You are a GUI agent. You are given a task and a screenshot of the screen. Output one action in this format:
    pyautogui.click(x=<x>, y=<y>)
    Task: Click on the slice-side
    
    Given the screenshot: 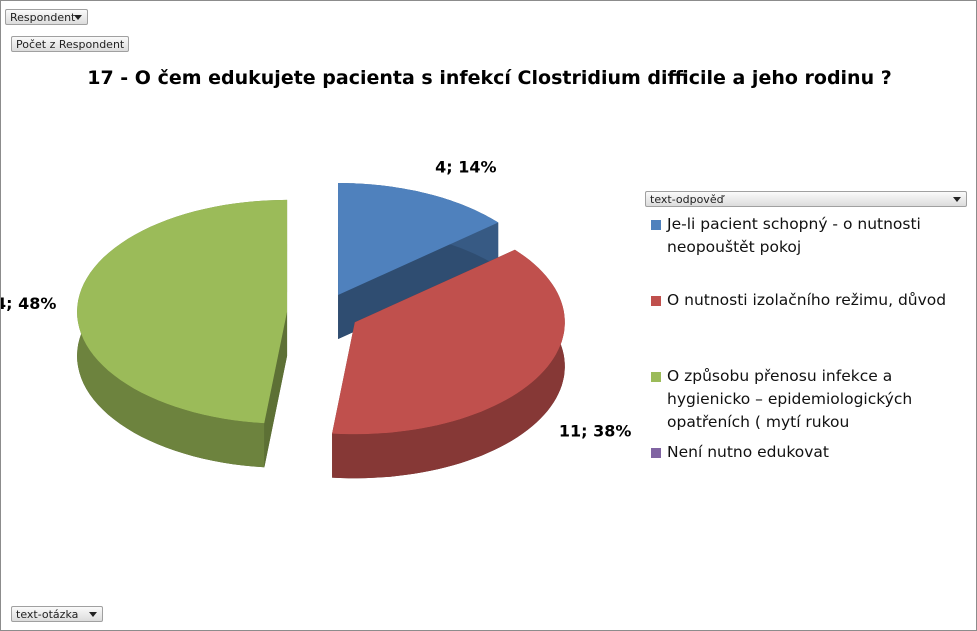 What is the action you would take?
    pyautogui.click(x=448, y=364)
    